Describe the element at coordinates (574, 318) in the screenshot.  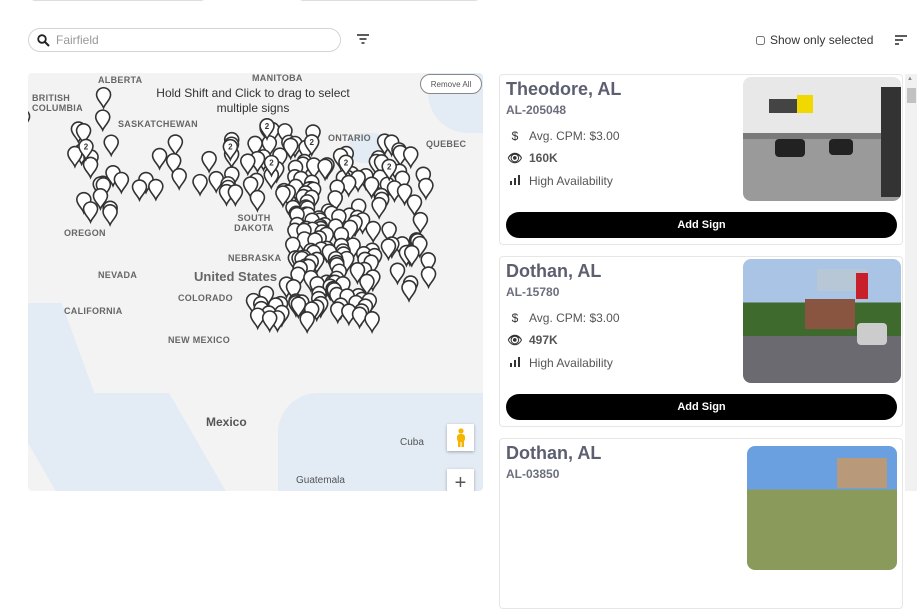
I see `card-cpm-text: Avg. CPM: $3.00` at that location.